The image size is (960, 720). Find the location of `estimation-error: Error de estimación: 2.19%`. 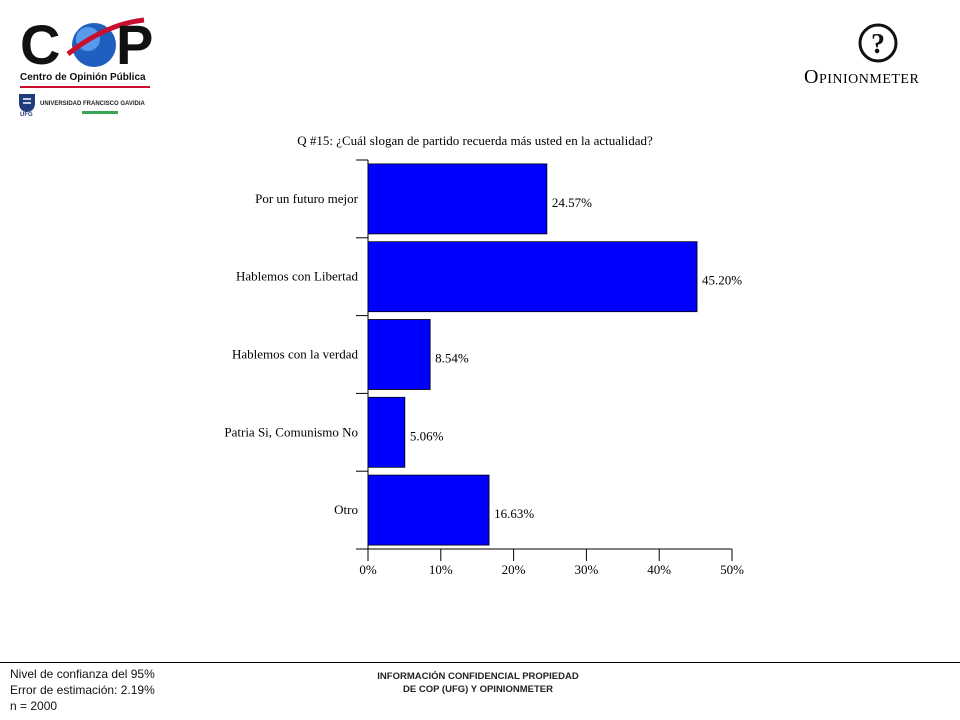

estimation-error: Error de estimación: 2.19% is located at coordinates (82, 690).